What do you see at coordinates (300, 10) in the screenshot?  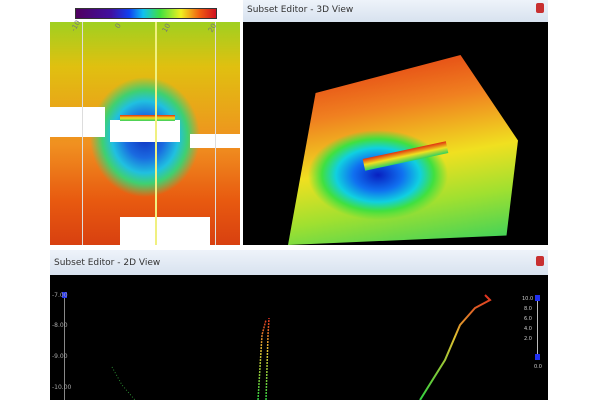 I see `3d-view-title: Subset Editor - 3D View` at bounding box center [300, 10].